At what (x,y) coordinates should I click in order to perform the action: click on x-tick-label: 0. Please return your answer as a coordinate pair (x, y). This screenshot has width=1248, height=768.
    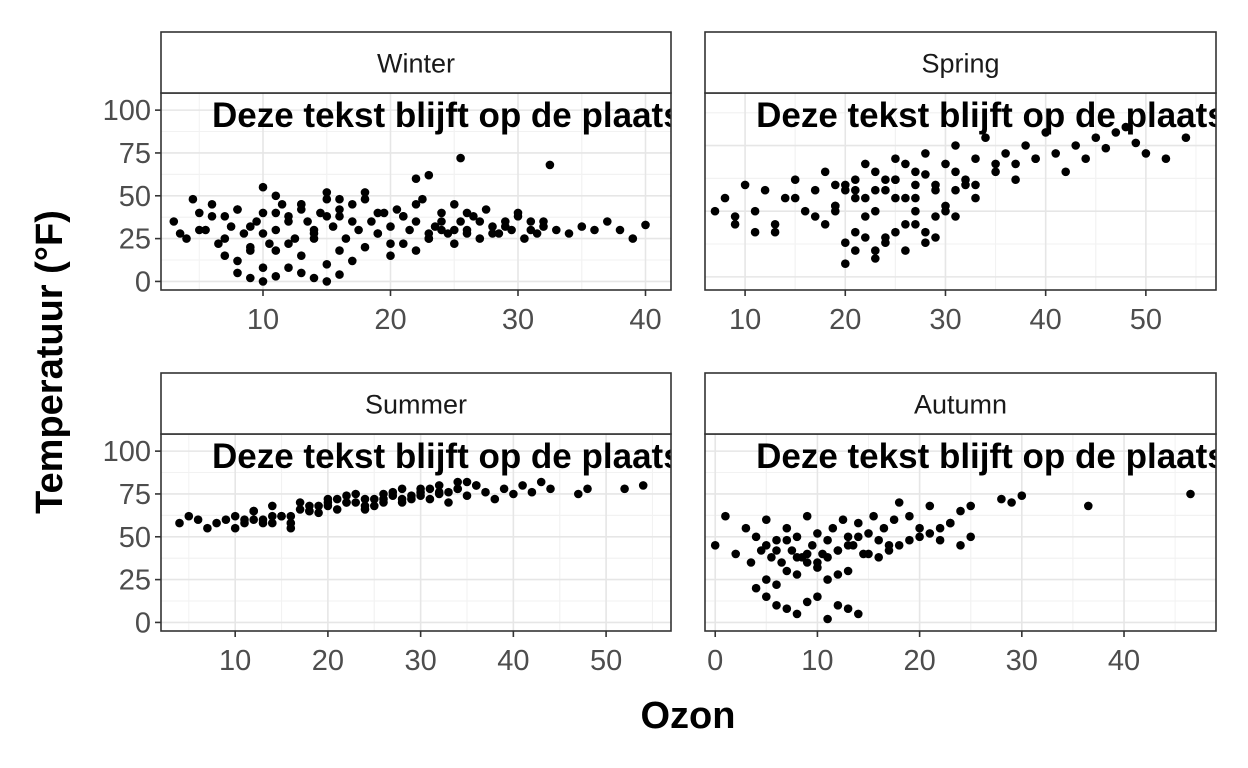
    Looking at the image, I should click on (715, 661).